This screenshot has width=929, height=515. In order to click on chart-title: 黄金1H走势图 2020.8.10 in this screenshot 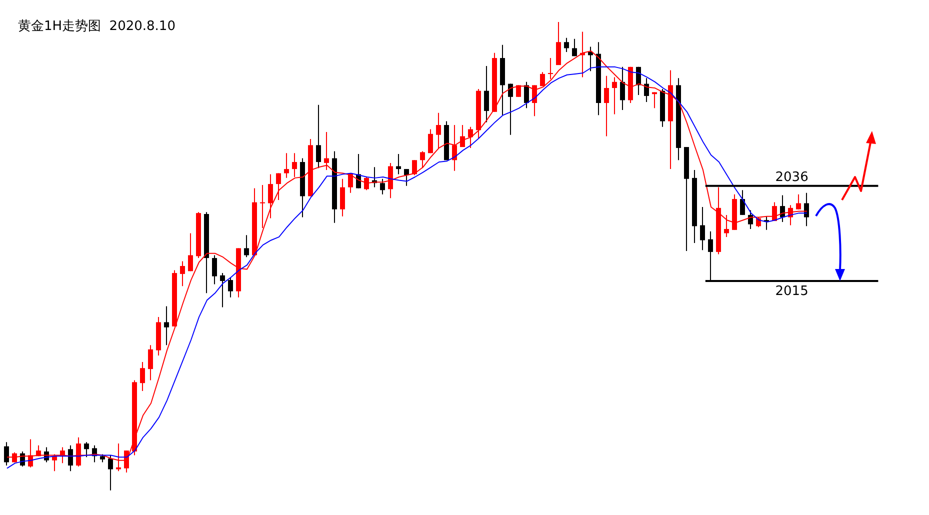, I will do `click(97, 26)`.